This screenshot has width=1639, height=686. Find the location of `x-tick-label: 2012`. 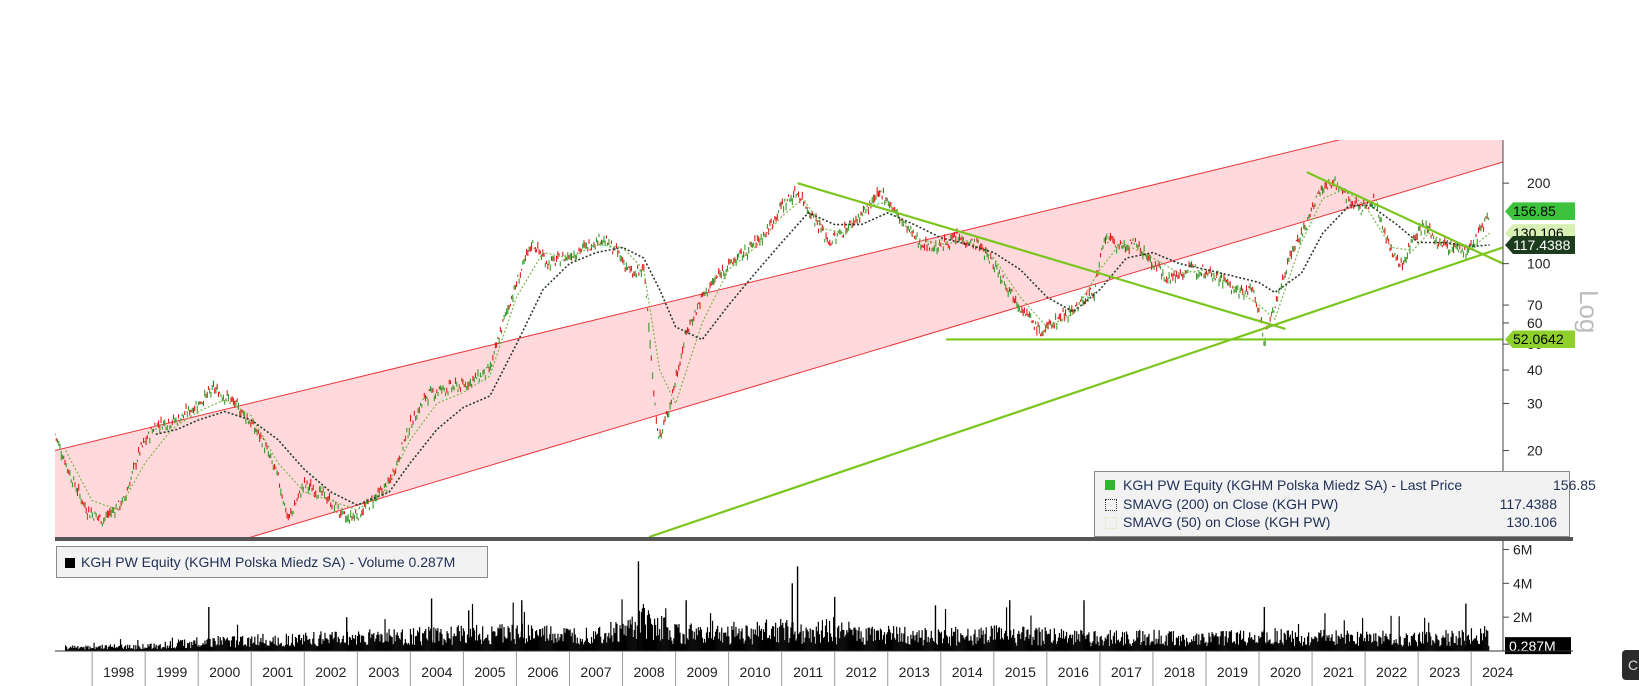

x-tick-label: 2012 is located at coordinates (861, 672).